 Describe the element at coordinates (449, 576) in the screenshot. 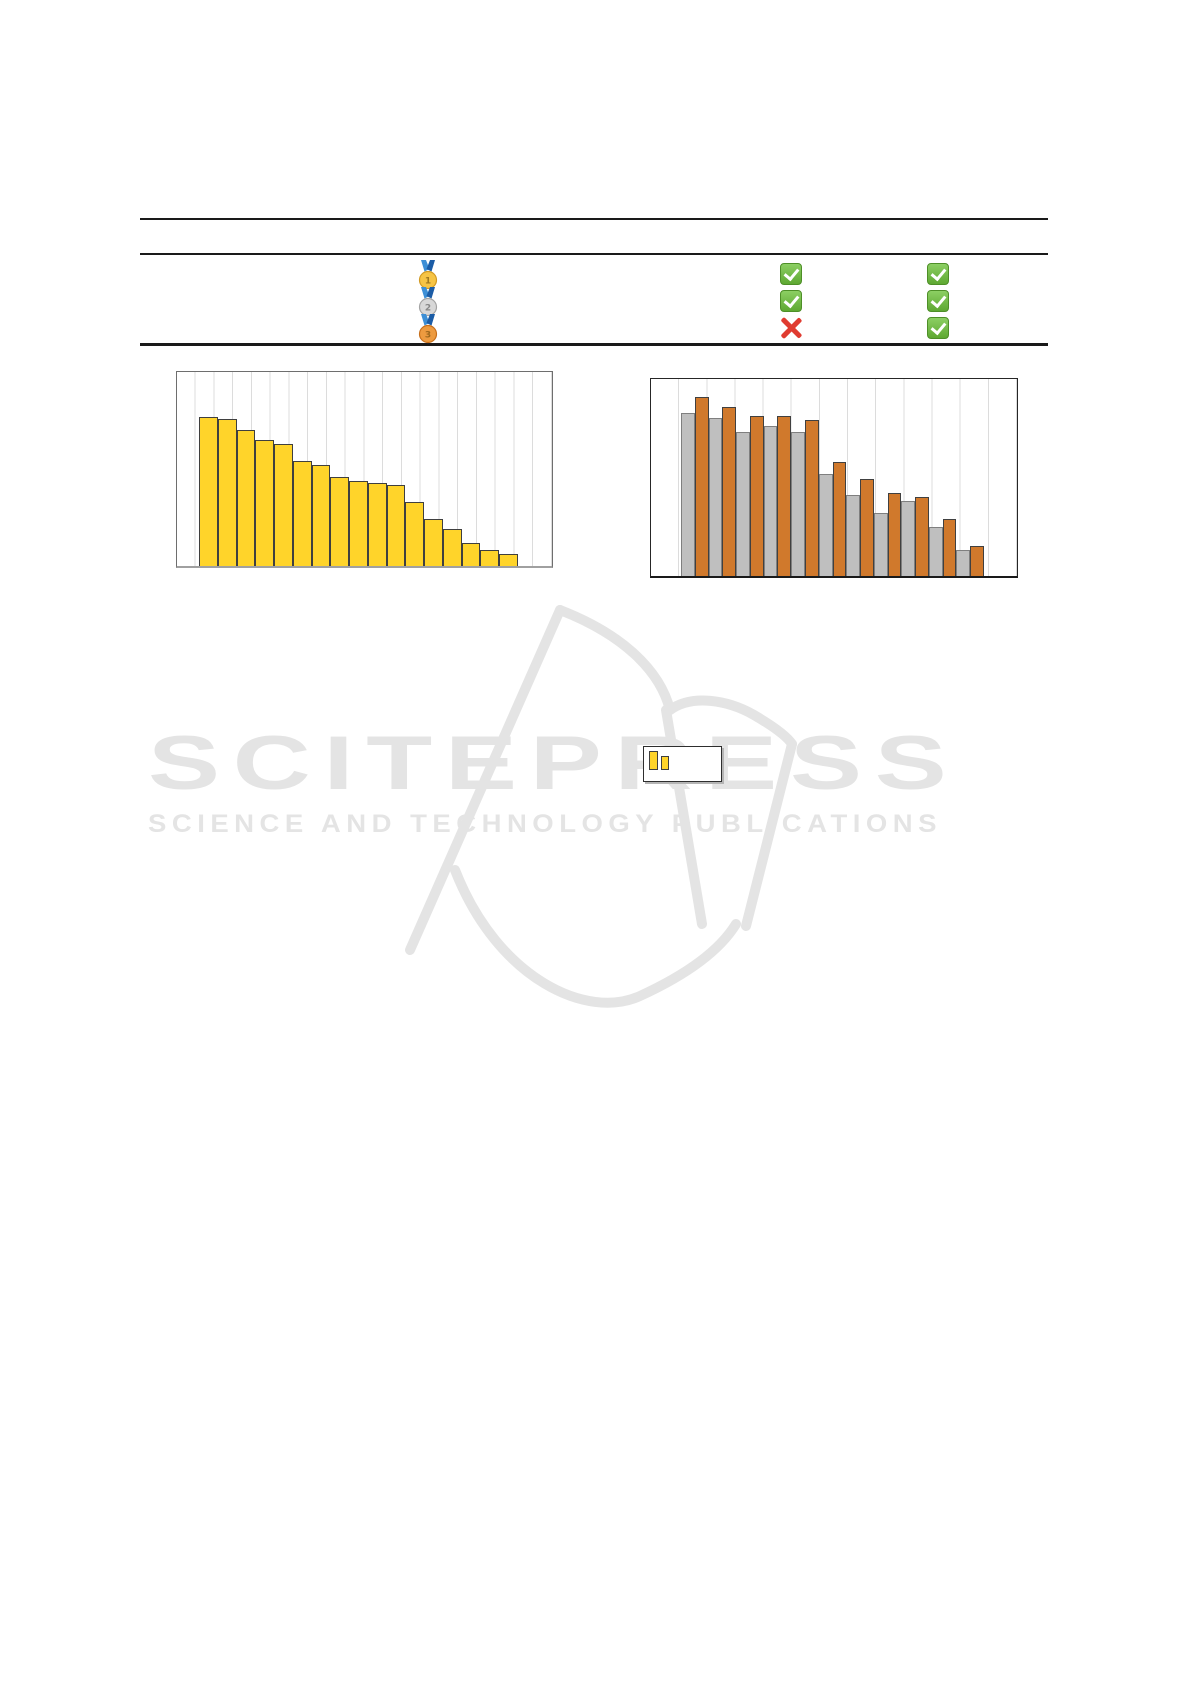

I see `left-bar-chart` at that location.